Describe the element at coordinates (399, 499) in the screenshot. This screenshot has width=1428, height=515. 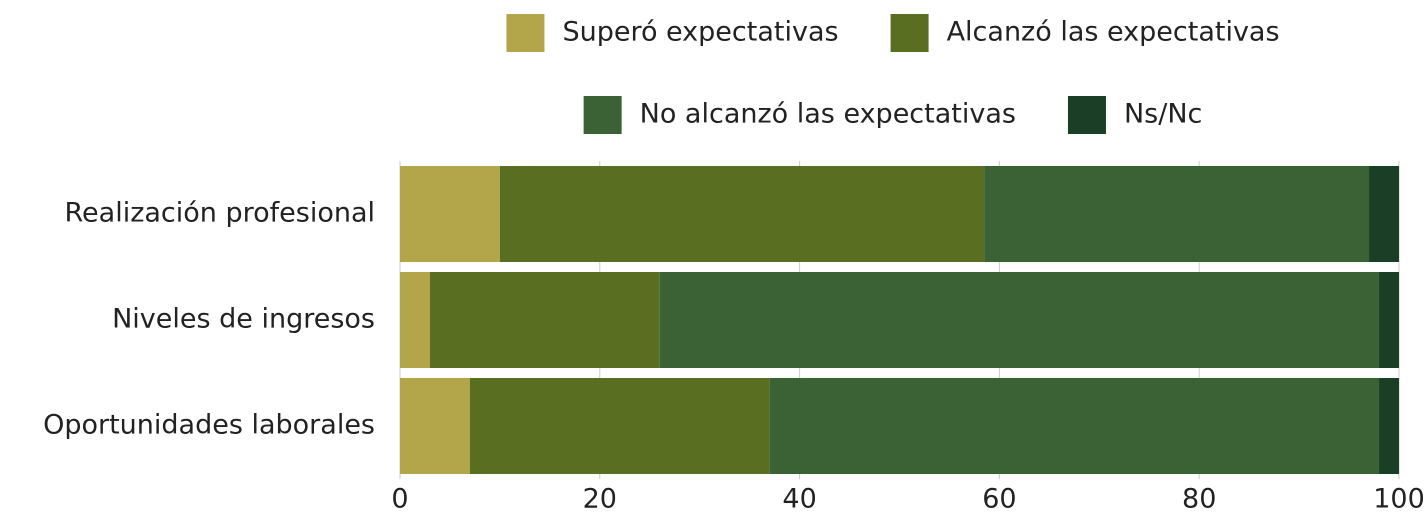
I see `x-tick-label: 0` at that location.